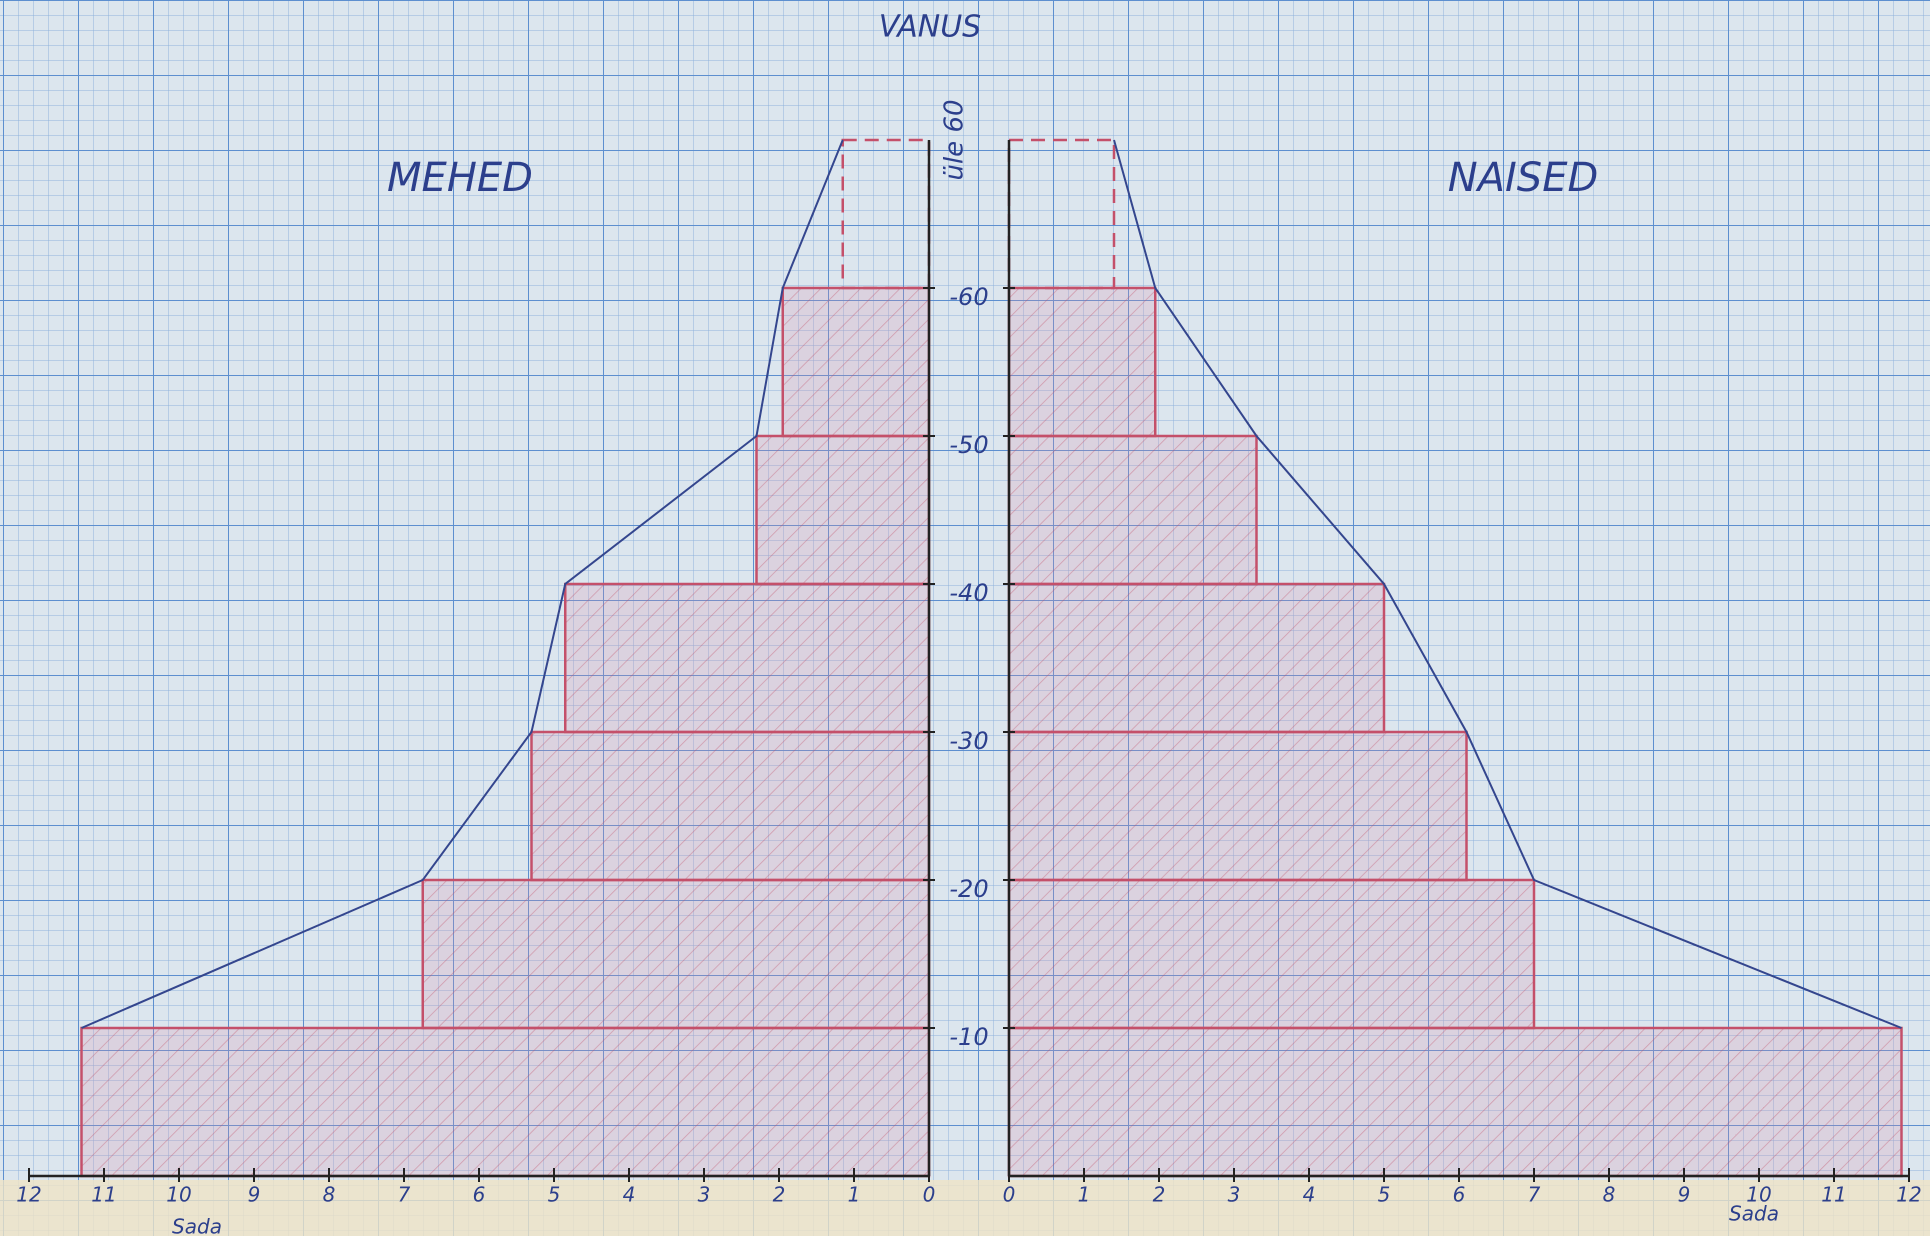 The height and width of the screenshot is (1236, 1930). Describe the element at coordinates (968, 297) in the screenshot. I see `y-tick-label: -60` at that location.